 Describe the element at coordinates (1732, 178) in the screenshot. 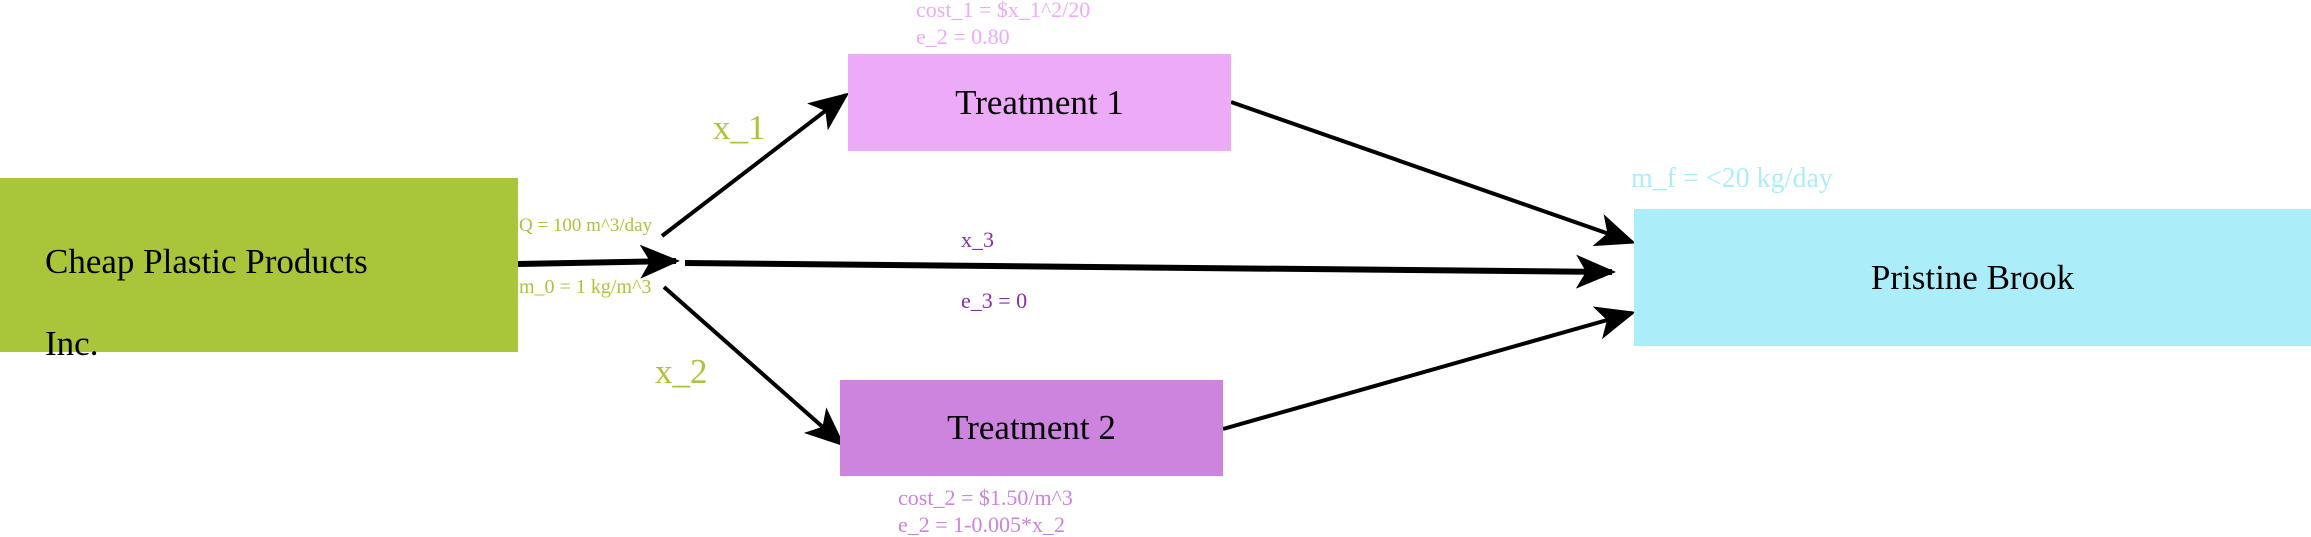

I see `final-mass-label: m_f = <20 kg/day` at that location.